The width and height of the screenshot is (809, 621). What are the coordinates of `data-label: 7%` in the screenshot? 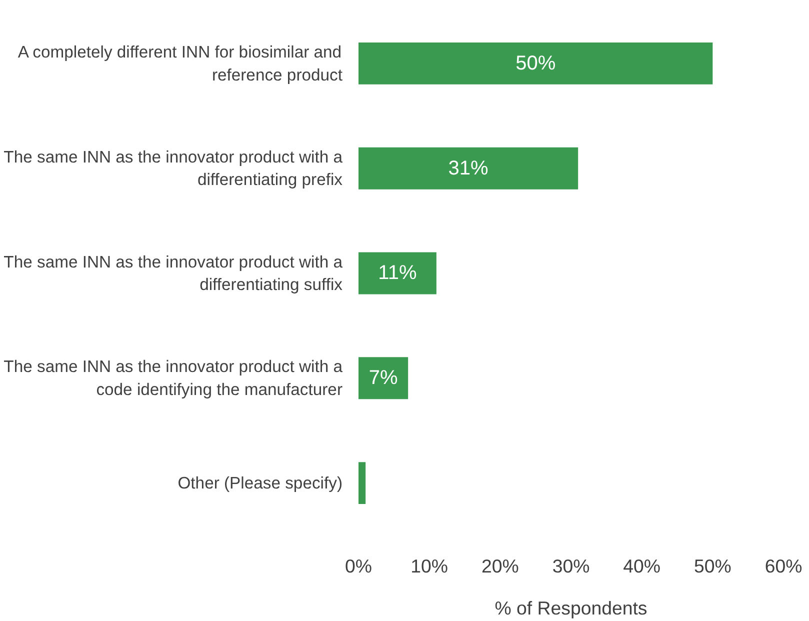 It's located at (383, 378).